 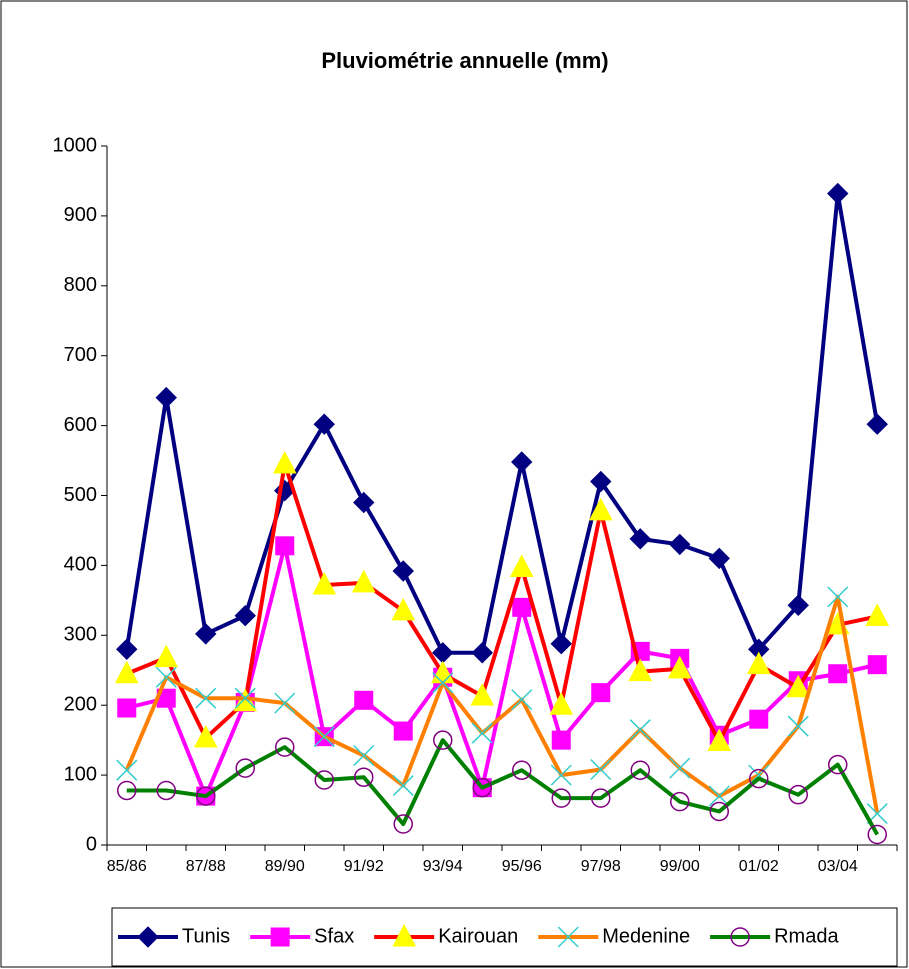 I want to click on y-tick-label: 900, so click(x=80, y=215).